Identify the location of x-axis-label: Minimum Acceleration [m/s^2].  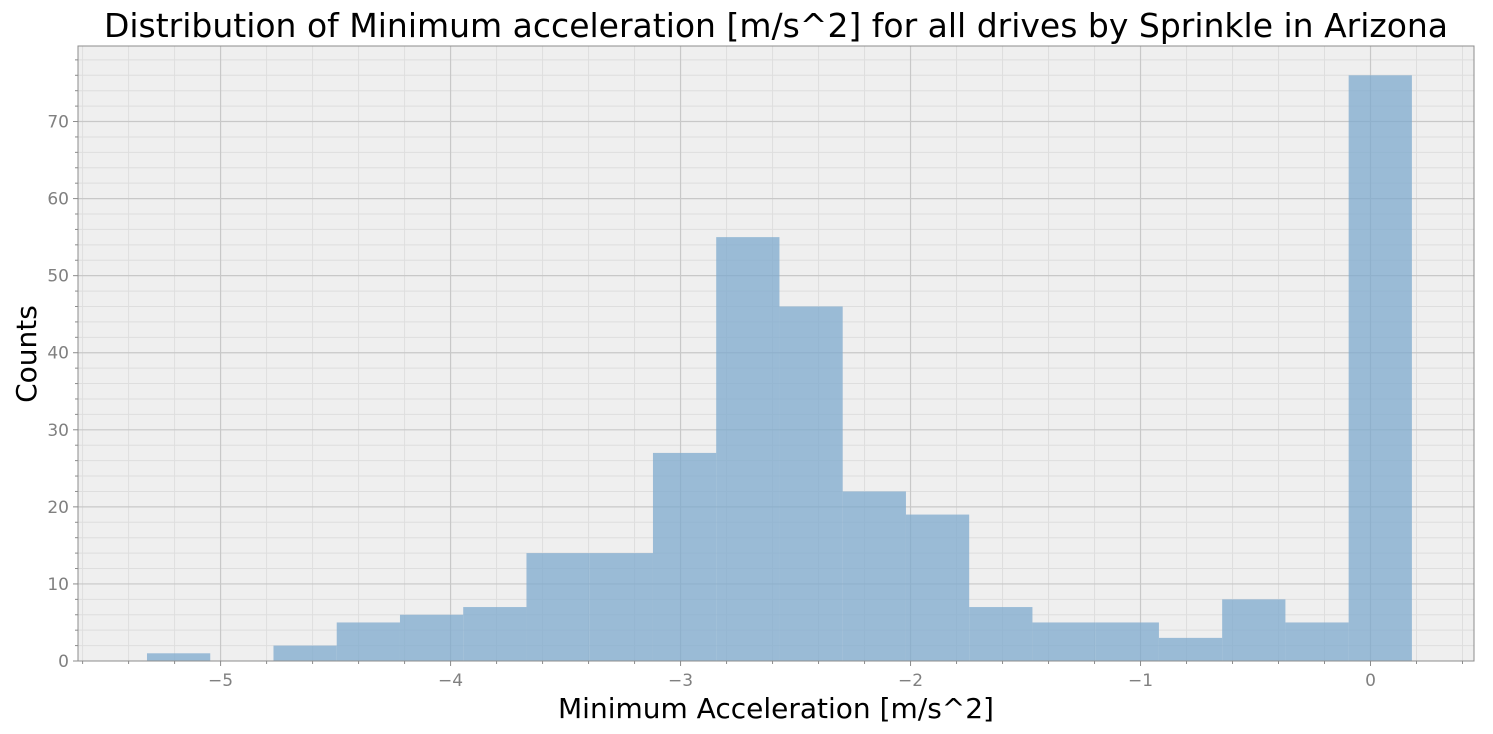
(776, 708).